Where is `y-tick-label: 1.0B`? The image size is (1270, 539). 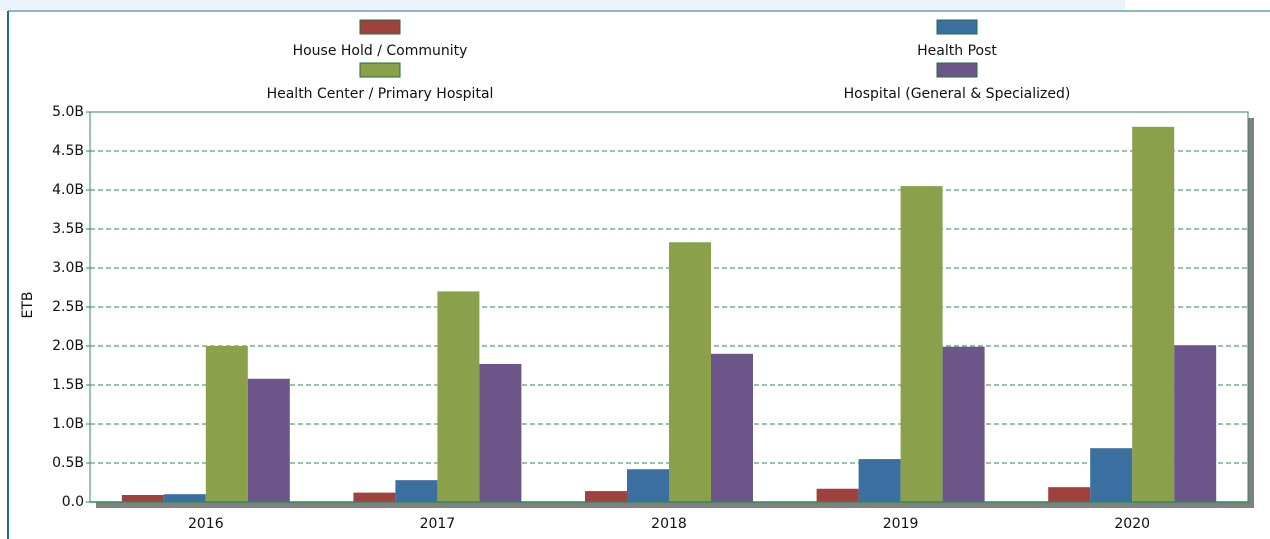
y-tick-label: 1.0B is located at coordinates (68, 424).